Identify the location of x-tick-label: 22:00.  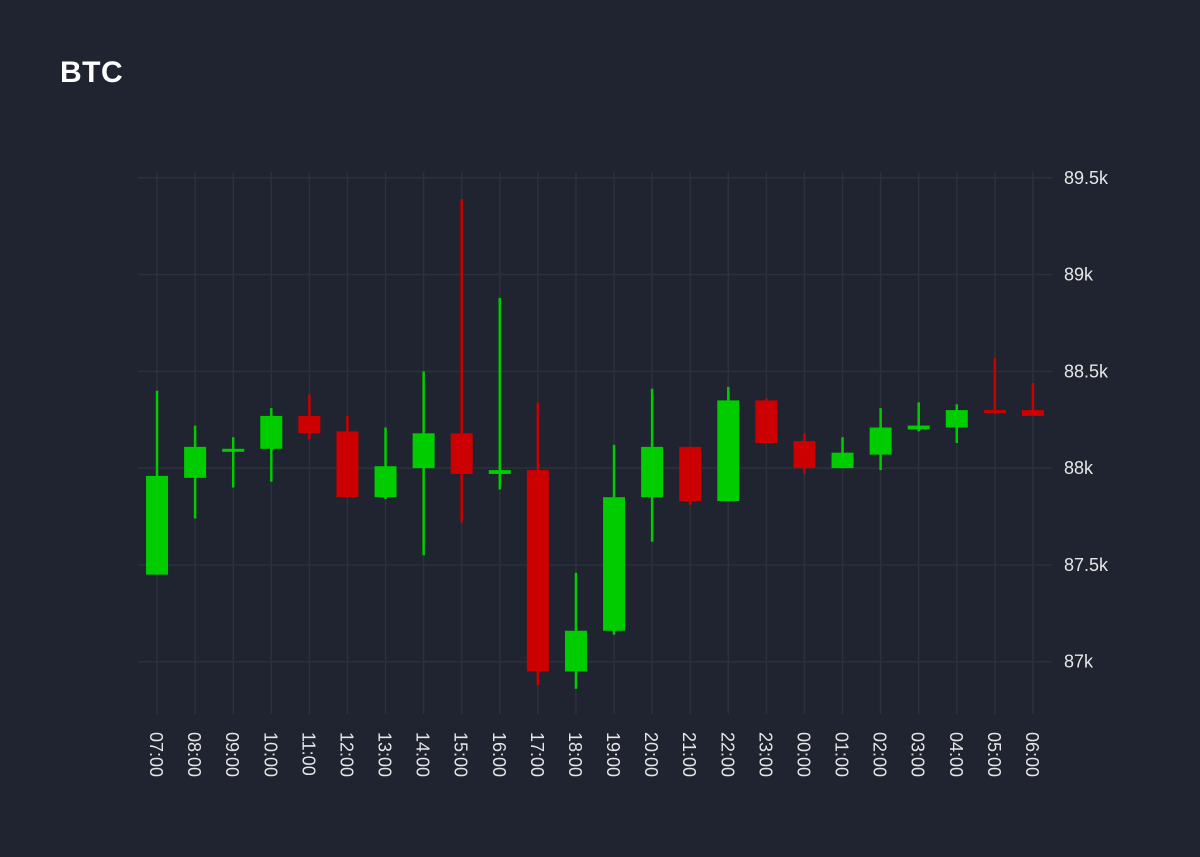
(727, 754).